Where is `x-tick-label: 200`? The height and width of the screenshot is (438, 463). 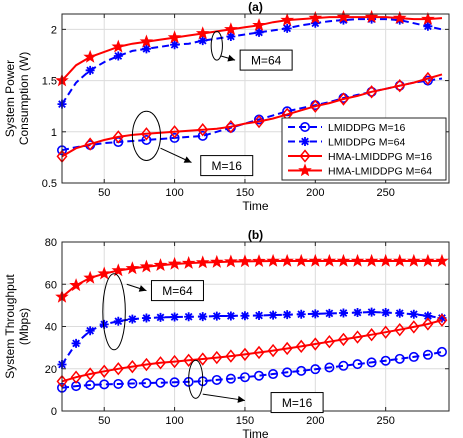
x-tick-label: 200 is located at coordinates (315, 193).